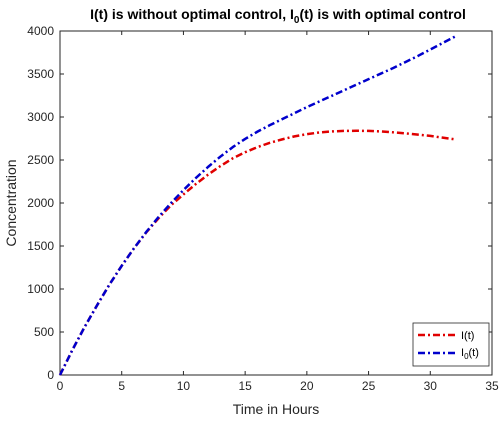 The height and width of the screenshot is (425, 504). What do you see at coordinates (121, 386) in the screenshot?
I see `x-tick-label: 5` at bounding box center [121, 386].